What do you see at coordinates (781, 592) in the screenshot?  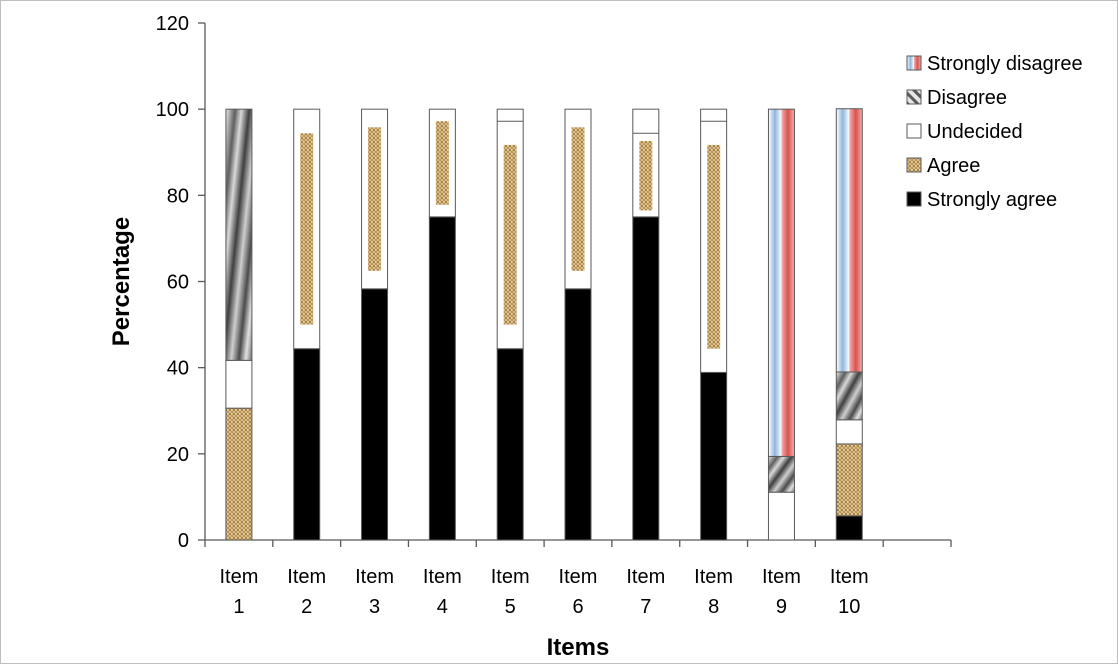 I see `x-tick-label: Item 9` at bounding box center [781, 592].